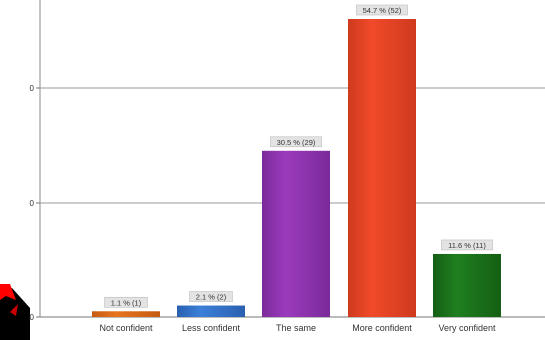 This screenshot has height=340, width=545. Describe the element at coordinates (211, 328) in the screenshot. I see `x-tick-label: Less confident` at that location.